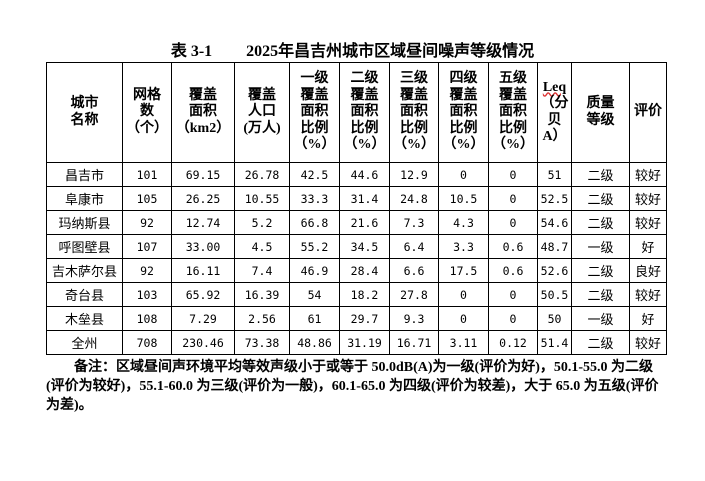 Image resolution: width=705 pixels, height=481 pixels. I want to click on column-header: Leq （分贝 A）, so click(554, 112).